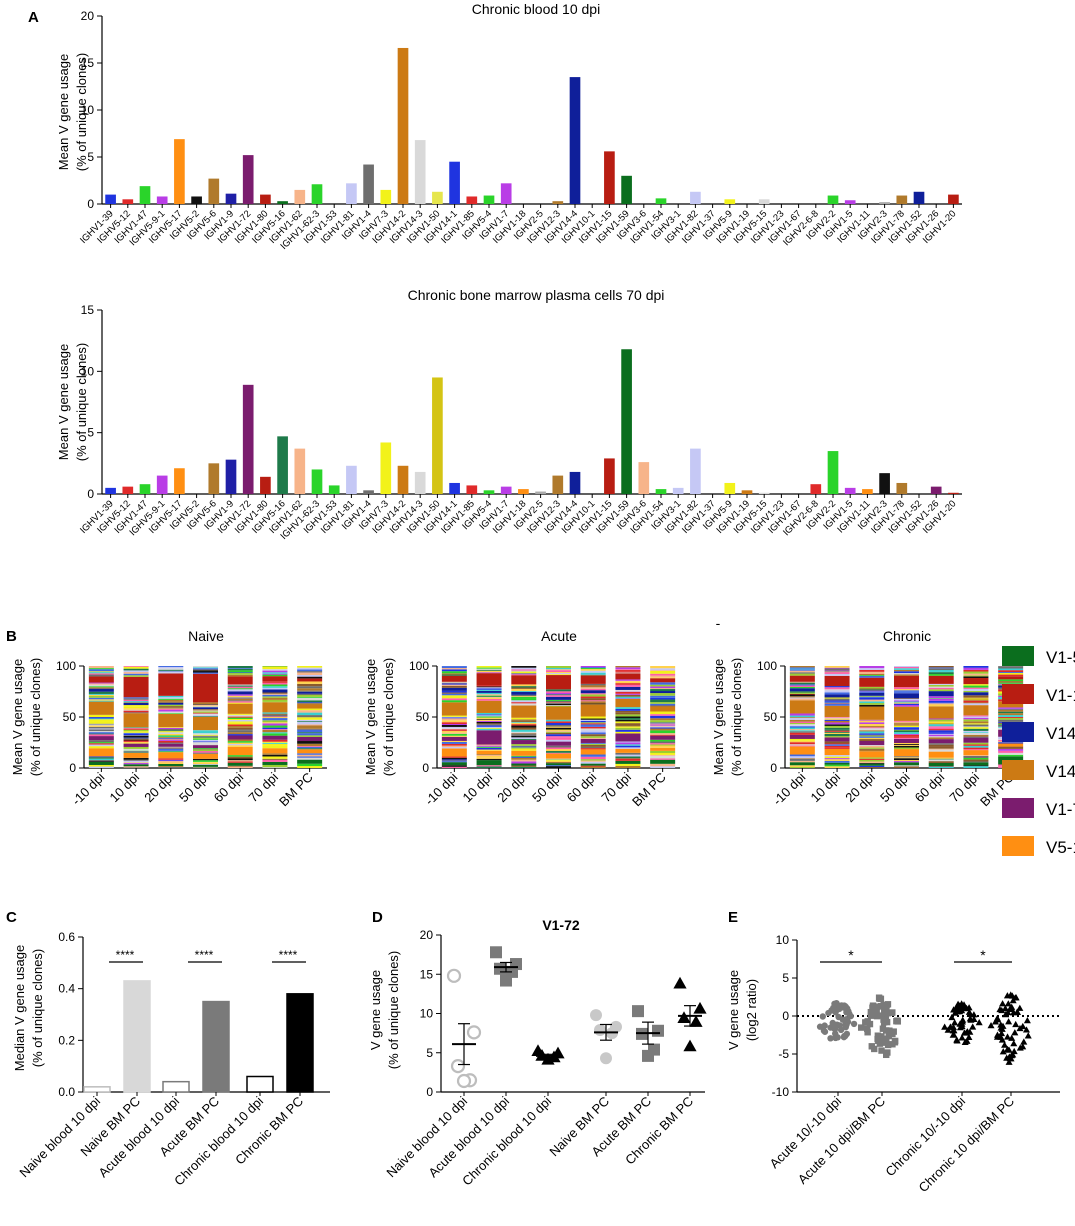 This screenshot has width=1075, height=1226. What do you see at coordinates (733, 917) in the screenshot?
I see `panel-letter-e: E` at bounding box center [733, 917].